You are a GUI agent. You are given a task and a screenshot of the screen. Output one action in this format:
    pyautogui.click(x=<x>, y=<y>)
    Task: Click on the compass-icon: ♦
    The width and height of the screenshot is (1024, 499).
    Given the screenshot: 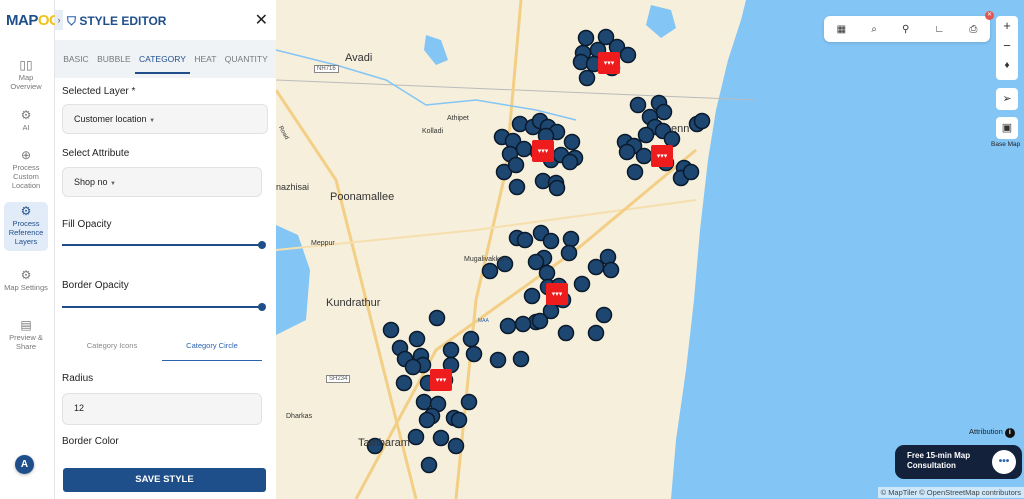 What is the action you would take?
    pyautogui.click(x=1007, y=65)
    